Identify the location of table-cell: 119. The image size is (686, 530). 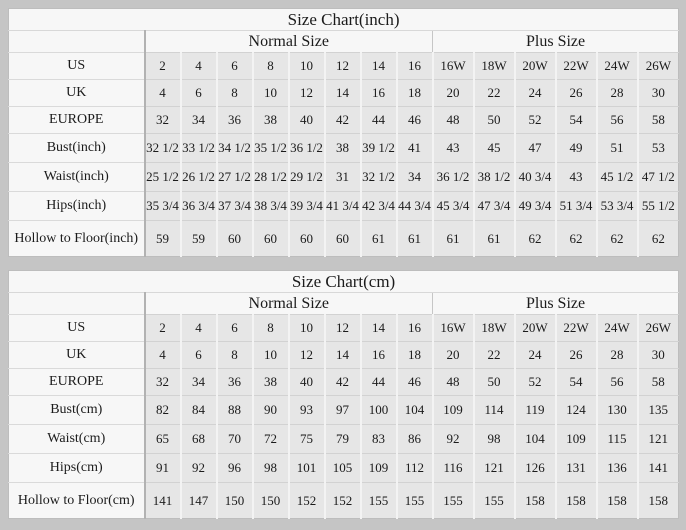
(534, 410).